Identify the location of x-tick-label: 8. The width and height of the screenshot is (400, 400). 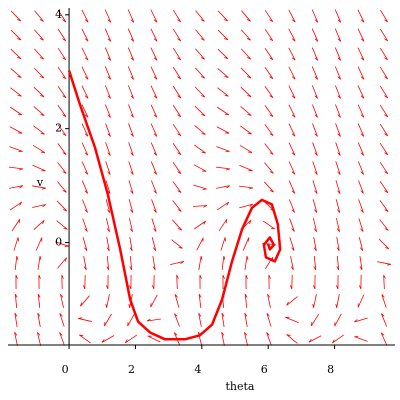
(330, 369).